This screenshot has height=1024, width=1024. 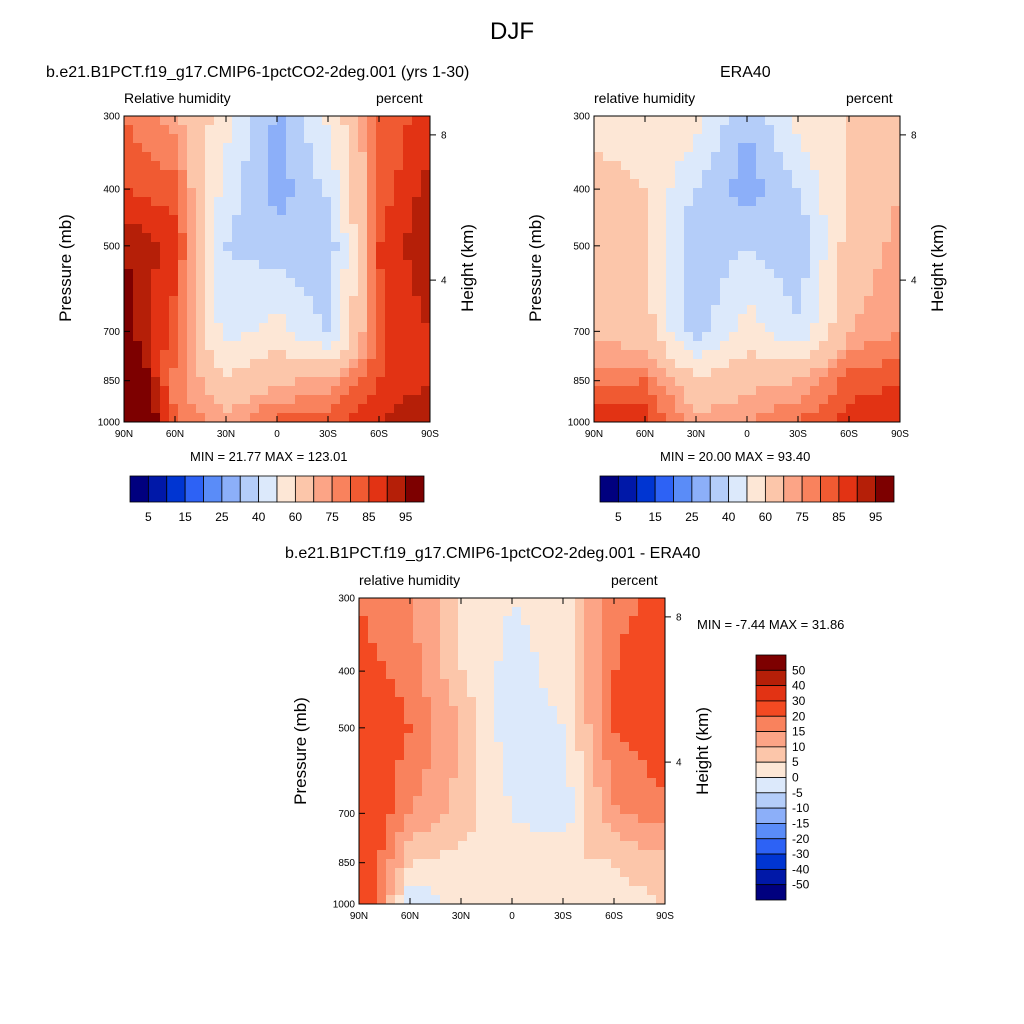 I want to click on obs-colorbar-box, so click(x=830, y=489).